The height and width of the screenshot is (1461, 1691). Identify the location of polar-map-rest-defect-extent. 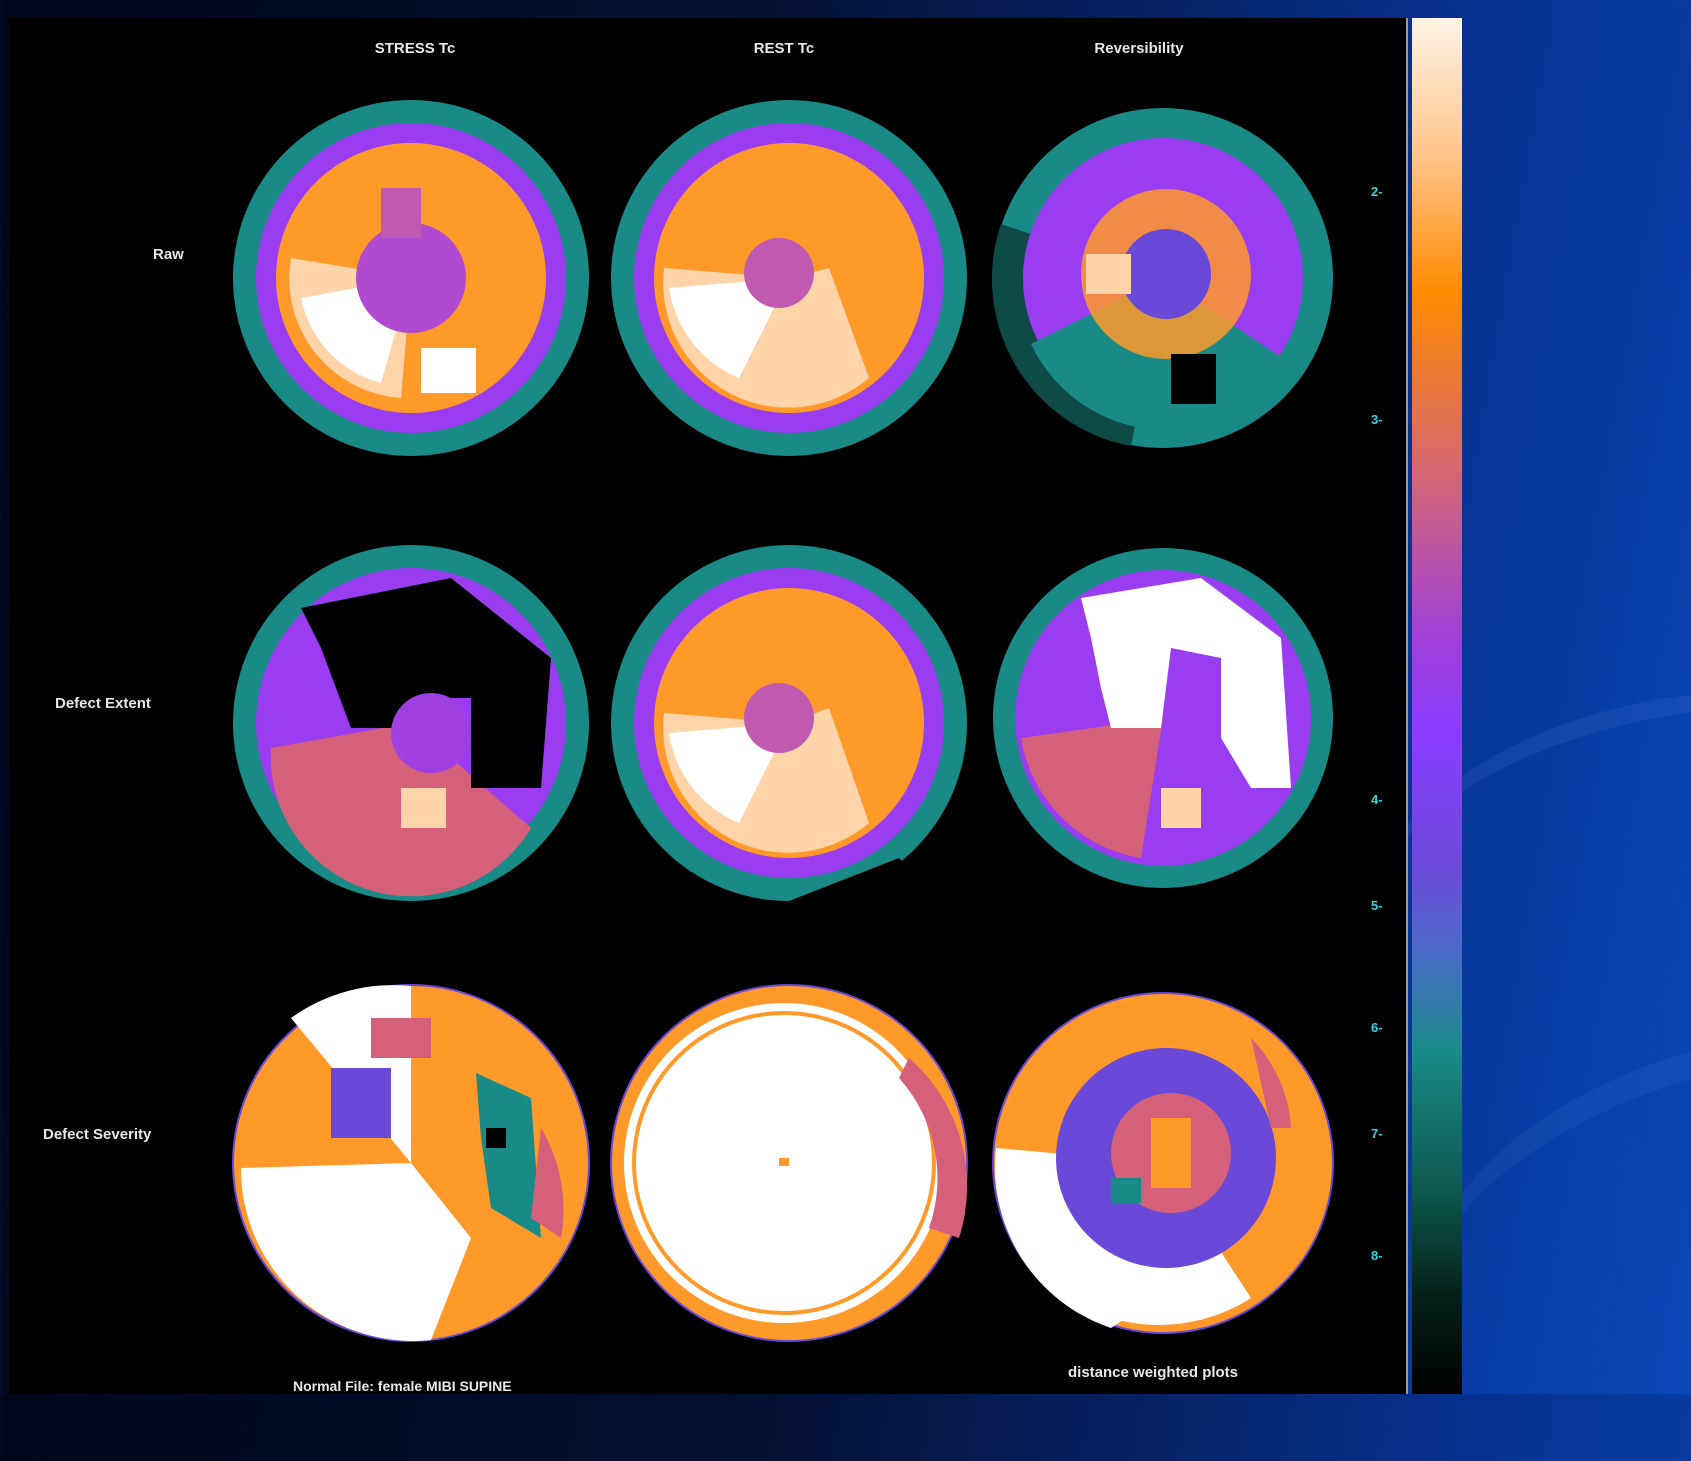
(789, 736).